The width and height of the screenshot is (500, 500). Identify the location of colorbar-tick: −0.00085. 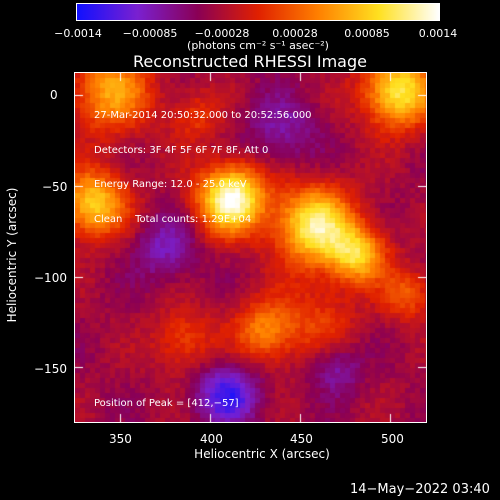
(150, 33).